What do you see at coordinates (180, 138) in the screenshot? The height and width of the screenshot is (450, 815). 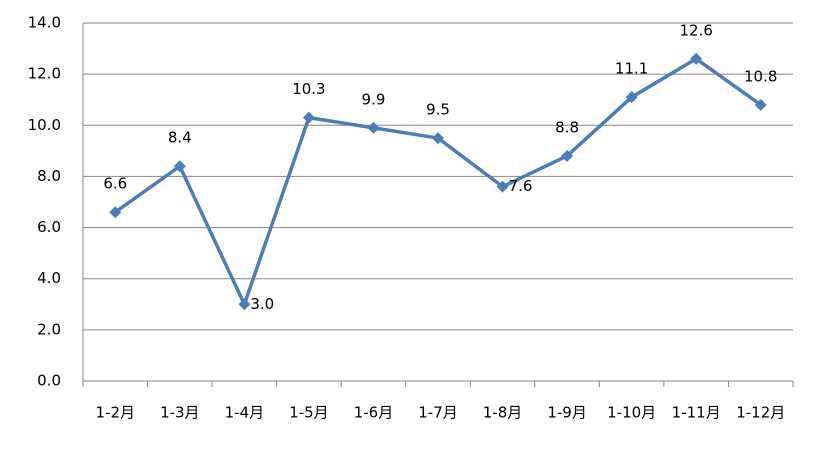 I see `data-label: 8.4` at bounding box center [180, 138].